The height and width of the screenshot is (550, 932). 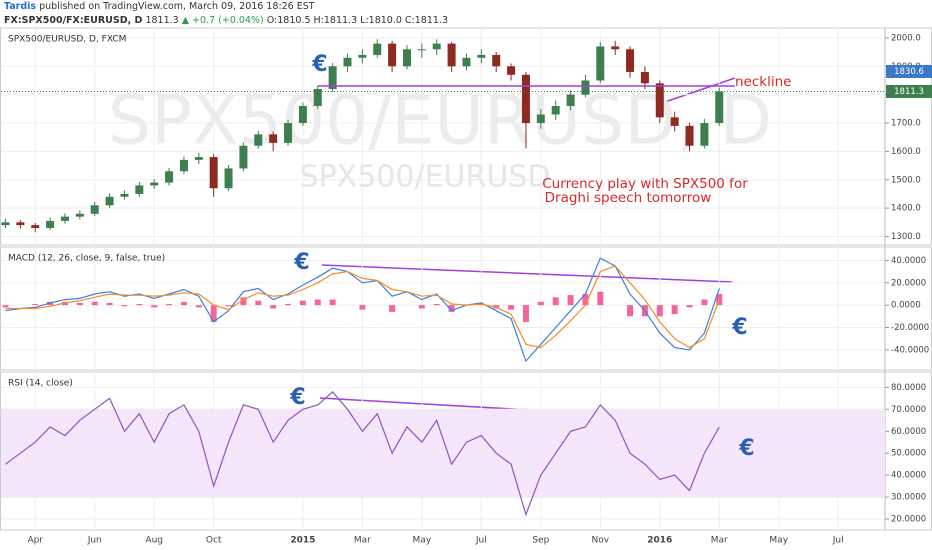 What do you see at coordinates (481, 541) in the screenshot?
I see `x-tick-label: Jul` at bounding box center [481, 541].